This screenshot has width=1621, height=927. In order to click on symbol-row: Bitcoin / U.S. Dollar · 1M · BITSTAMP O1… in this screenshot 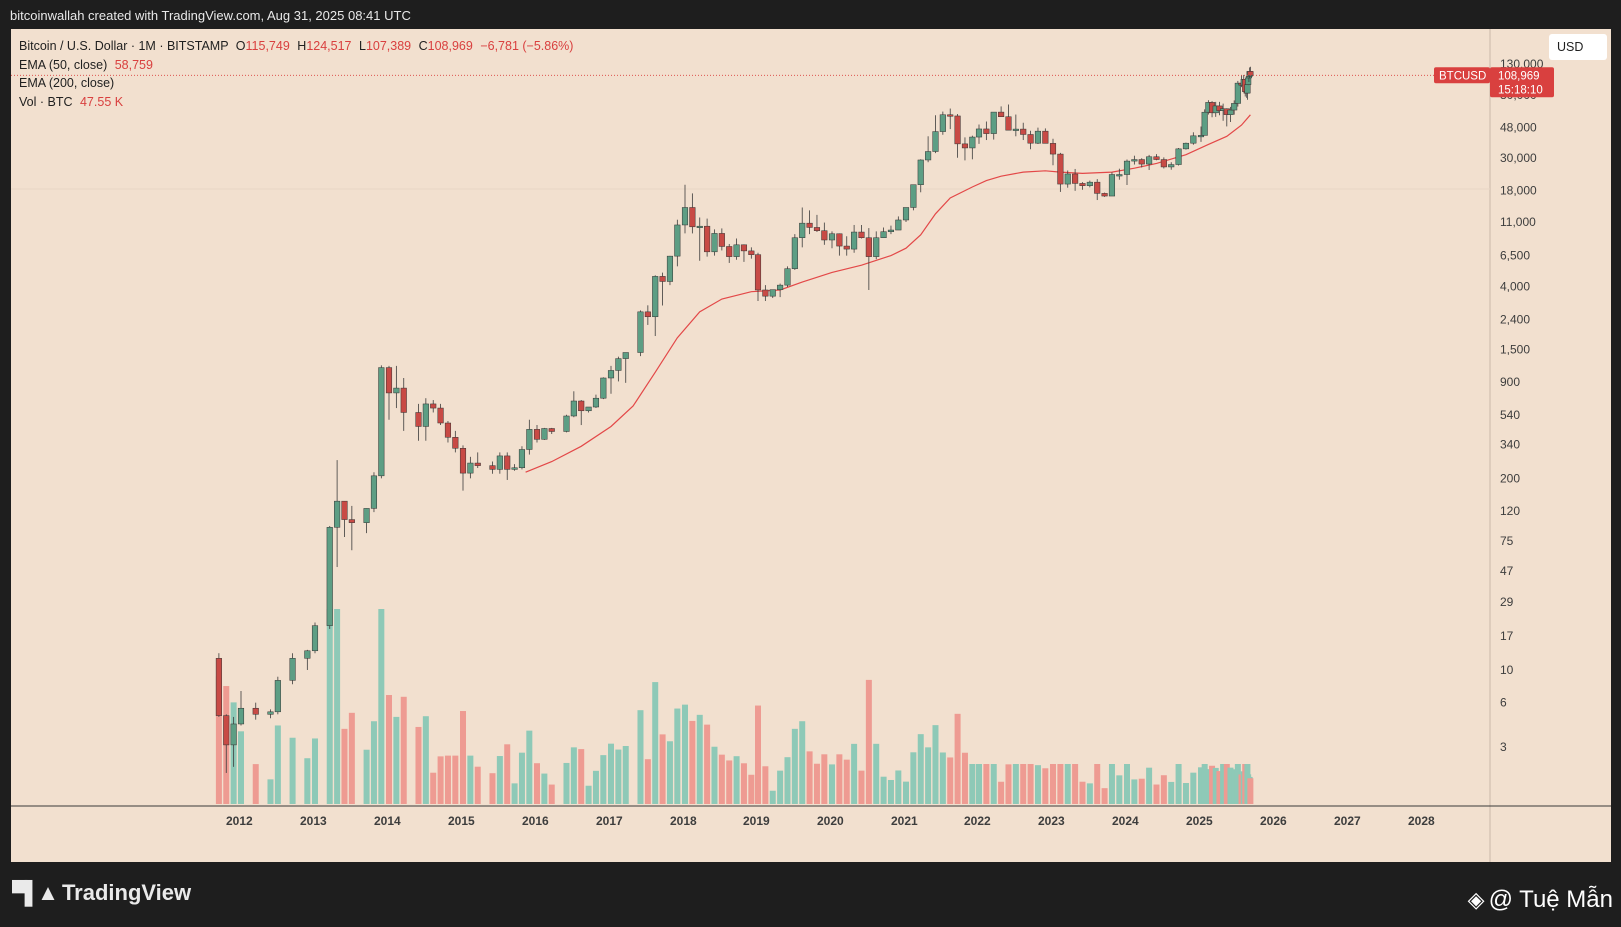, I will do `click(296, 46)`.